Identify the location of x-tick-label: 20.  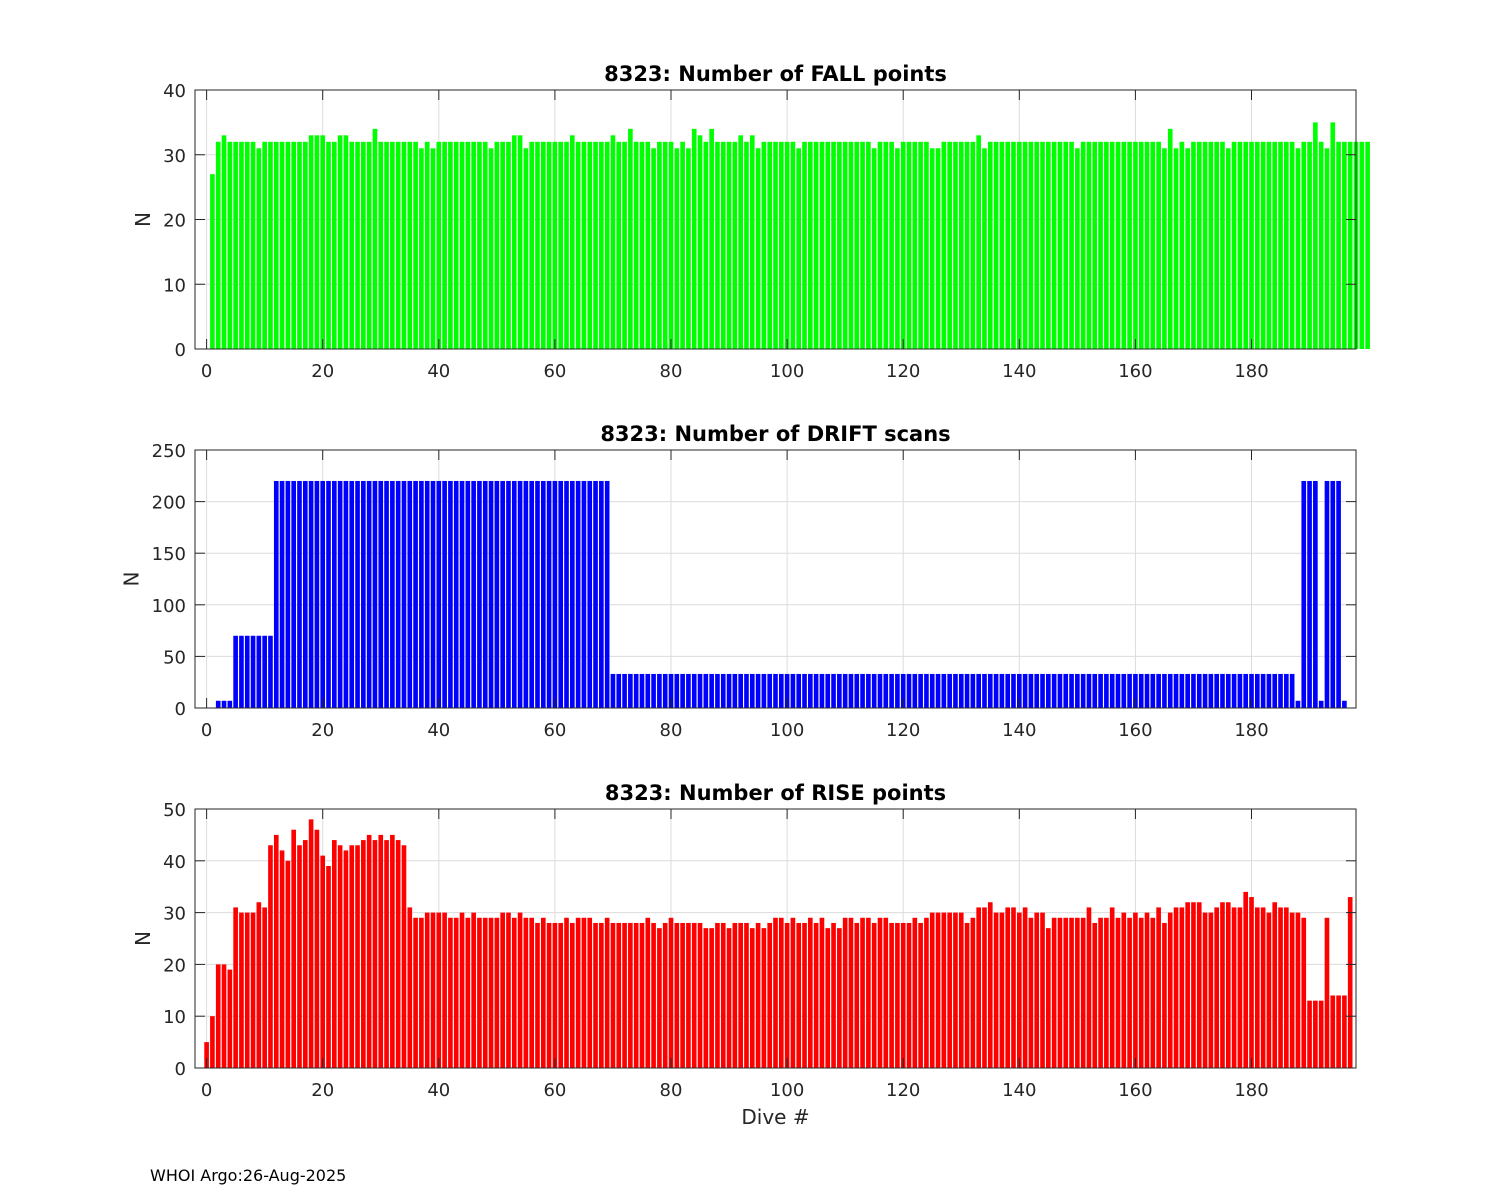
(322, 1090).